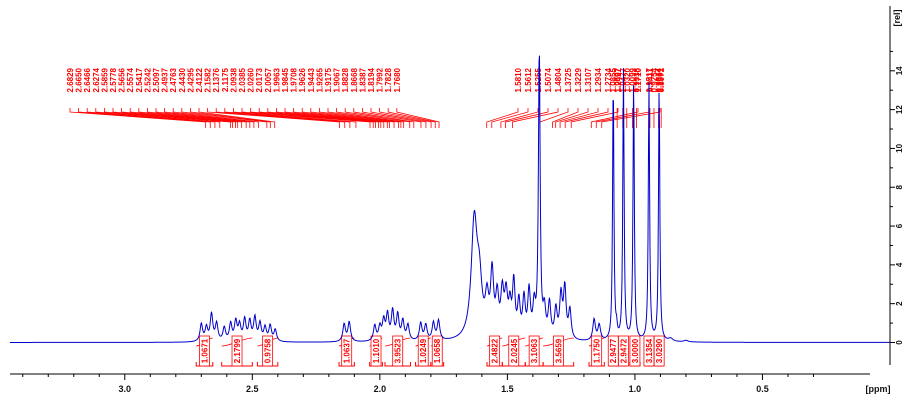  Describe the element at coordinates (130, 79) in the screenshot. I see `peak-label: 2.5574` at that location.